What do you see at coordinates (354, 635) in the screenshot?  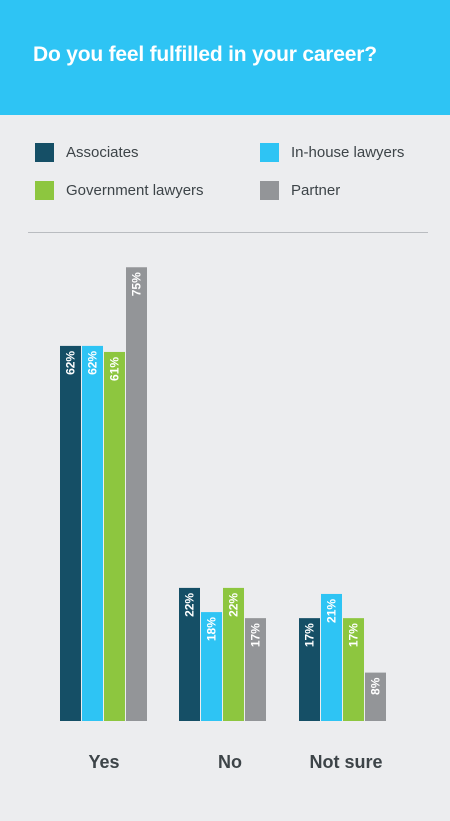 I see `bar-label-not-sure-government-lawyers: 17%` at bounding box center [354, 635].